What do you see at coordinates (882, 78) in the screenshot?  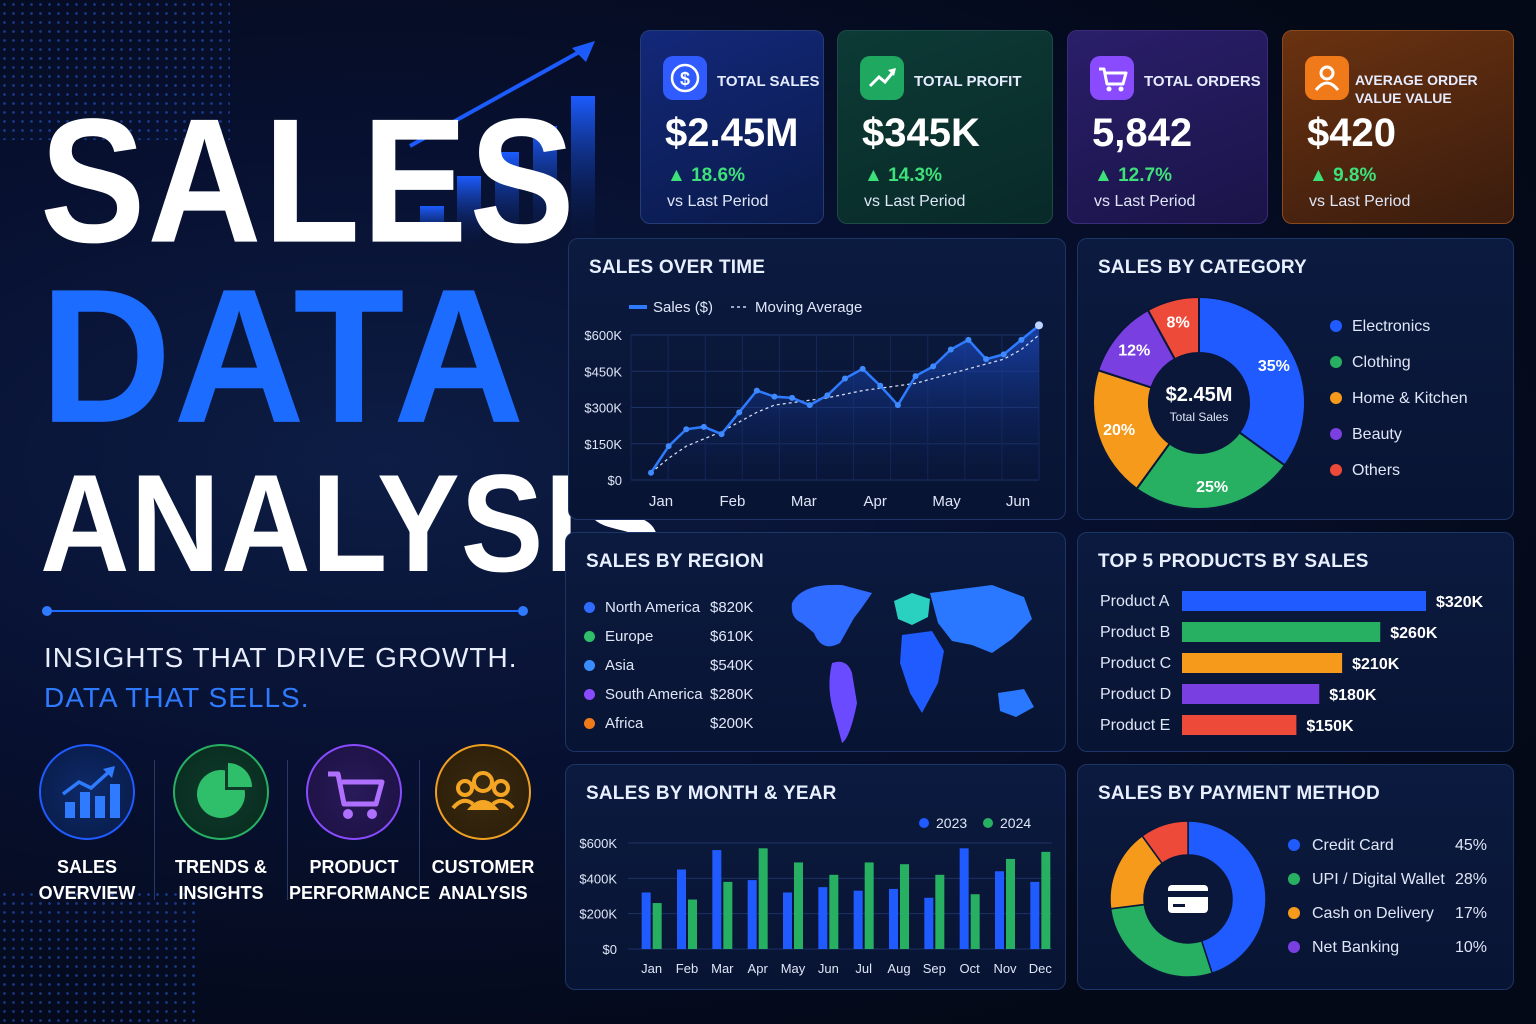 I see `trend-up-icon` at bounding box center [882, 78].